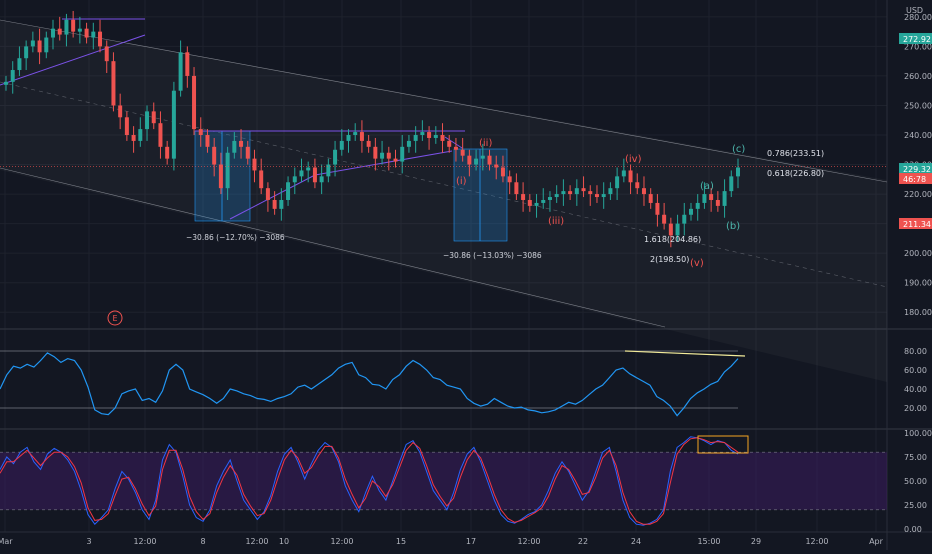 The image size is (932, 554). What do you see at coordinates (723, 444) in the screenshot?
I see `stoch-highlight-box` at bounding box center [723, 444].